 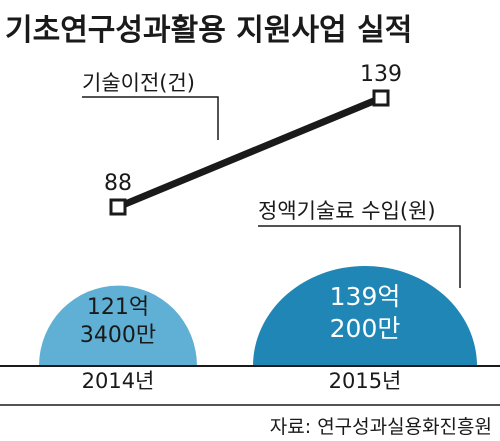 I want to click on dome-series-leader, so click(x=359, y=256).